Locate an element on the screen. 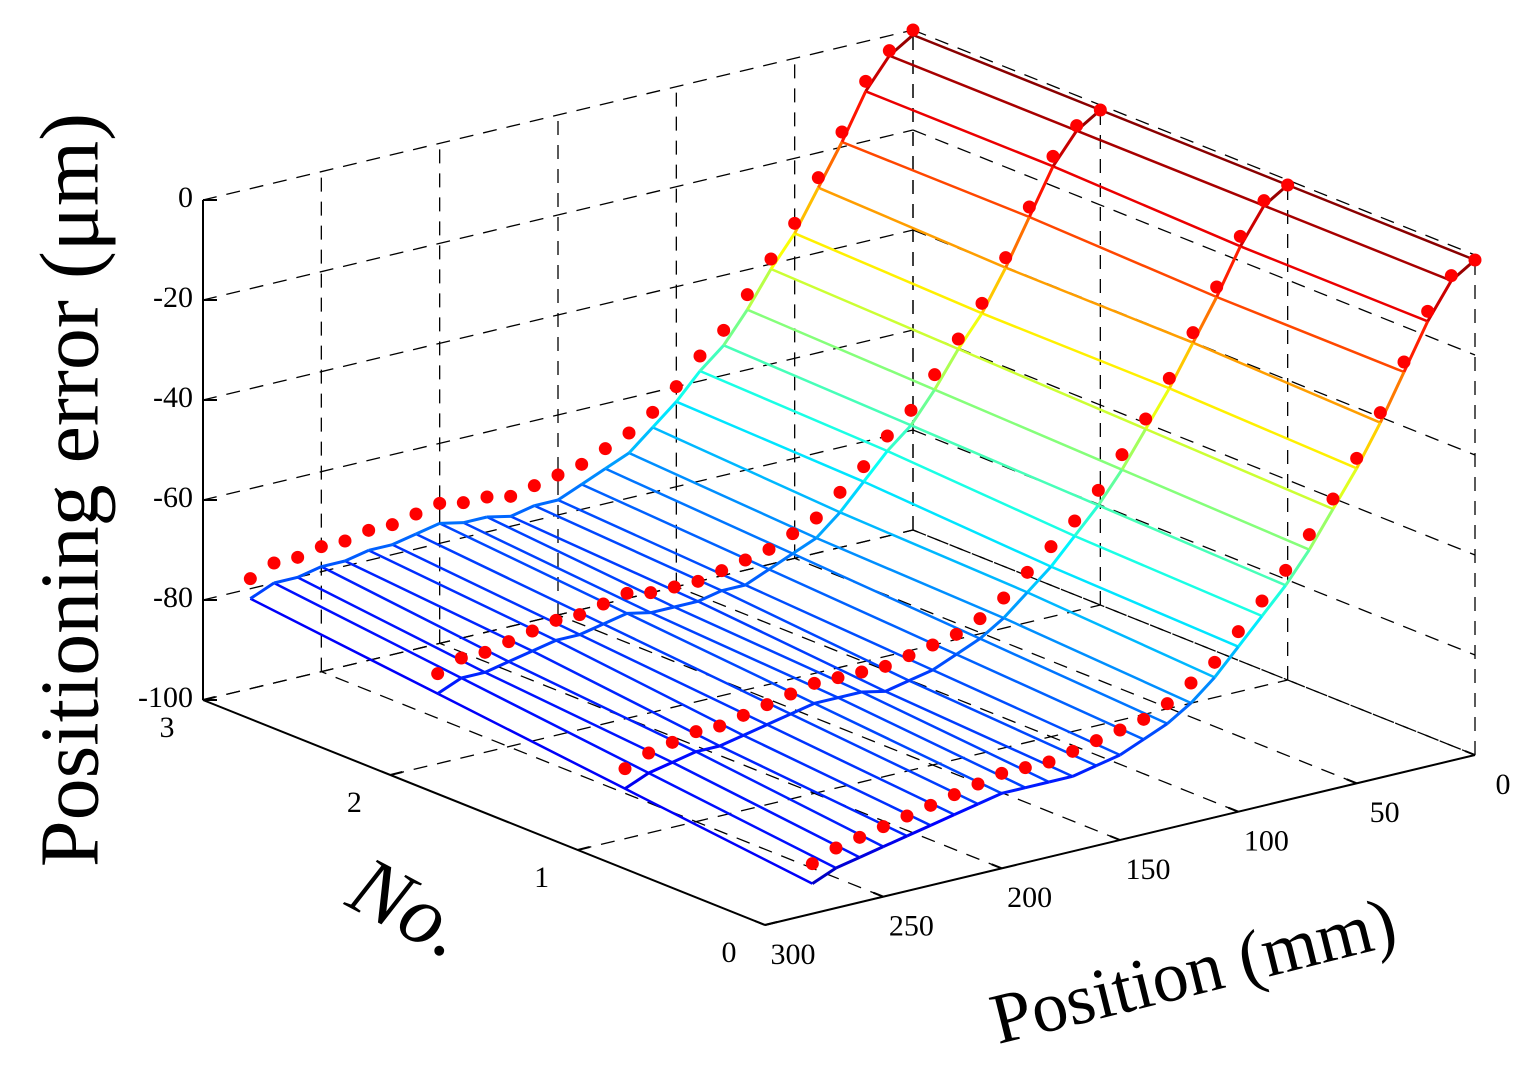 This screenshot has width=1533, height=1091. z-axis-label: Positioning error (μm) is located at coordinates (69, 490).